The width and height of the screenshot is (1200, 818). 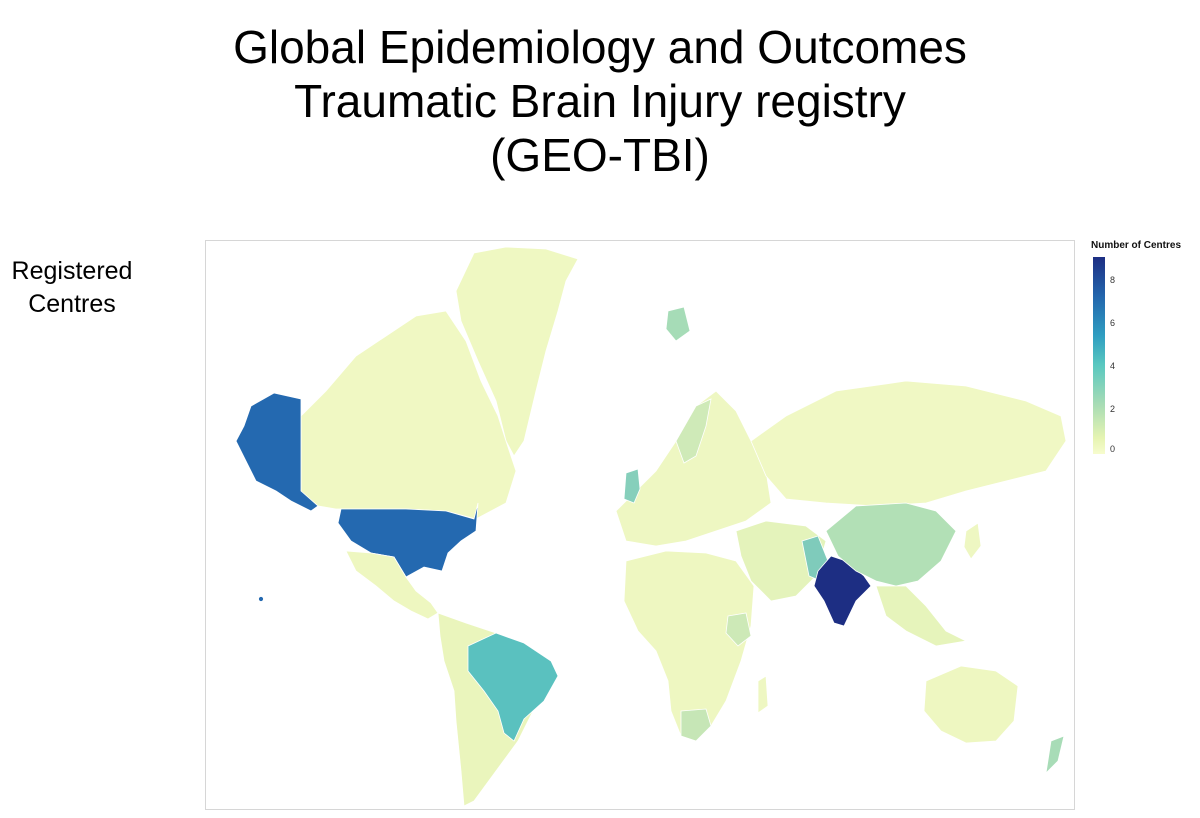 I want to click on title-line-3: (GEO-TBI), so click(x=600, y=155).